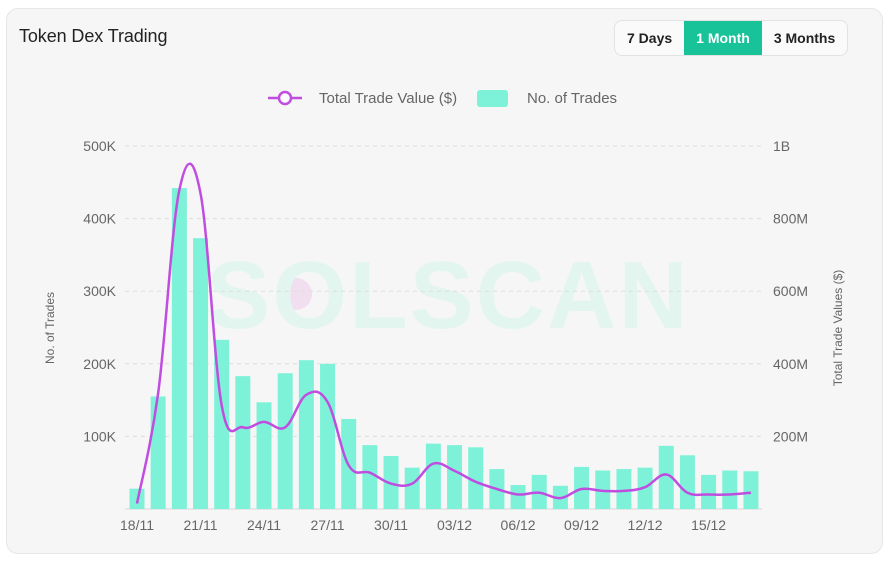 The width and height of the screenshot is (892, 562). Describe the element at coordinates (93, 36) in the screenshot. I see `card-title: Token Dex Trading` at that location.